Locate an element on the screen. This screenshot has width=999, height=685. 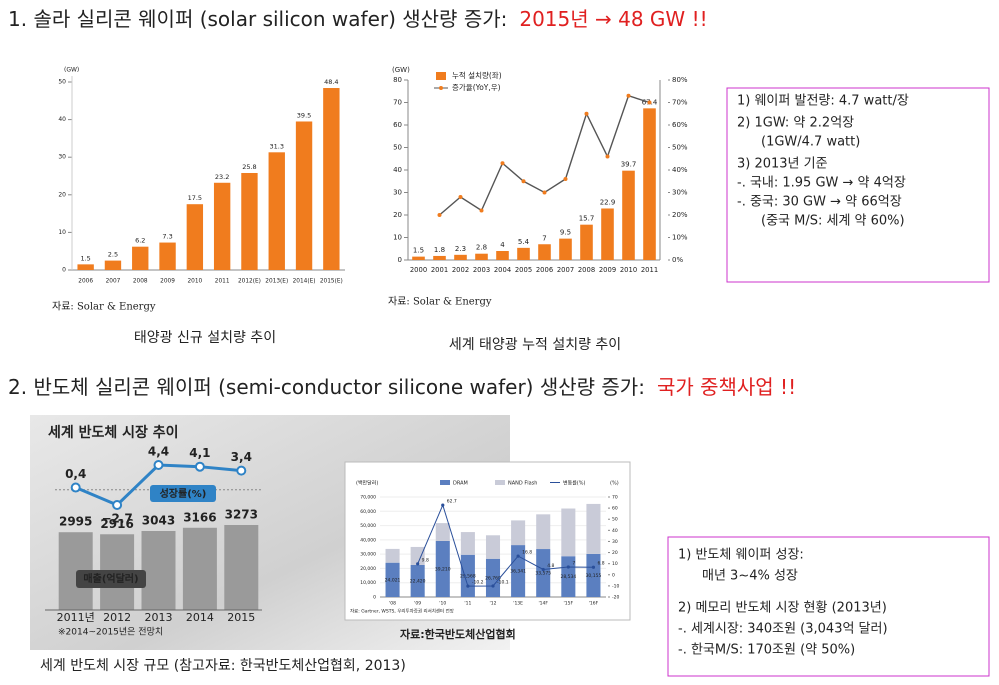
legend-label: NAND Flash is located at coordinates (522, 484).